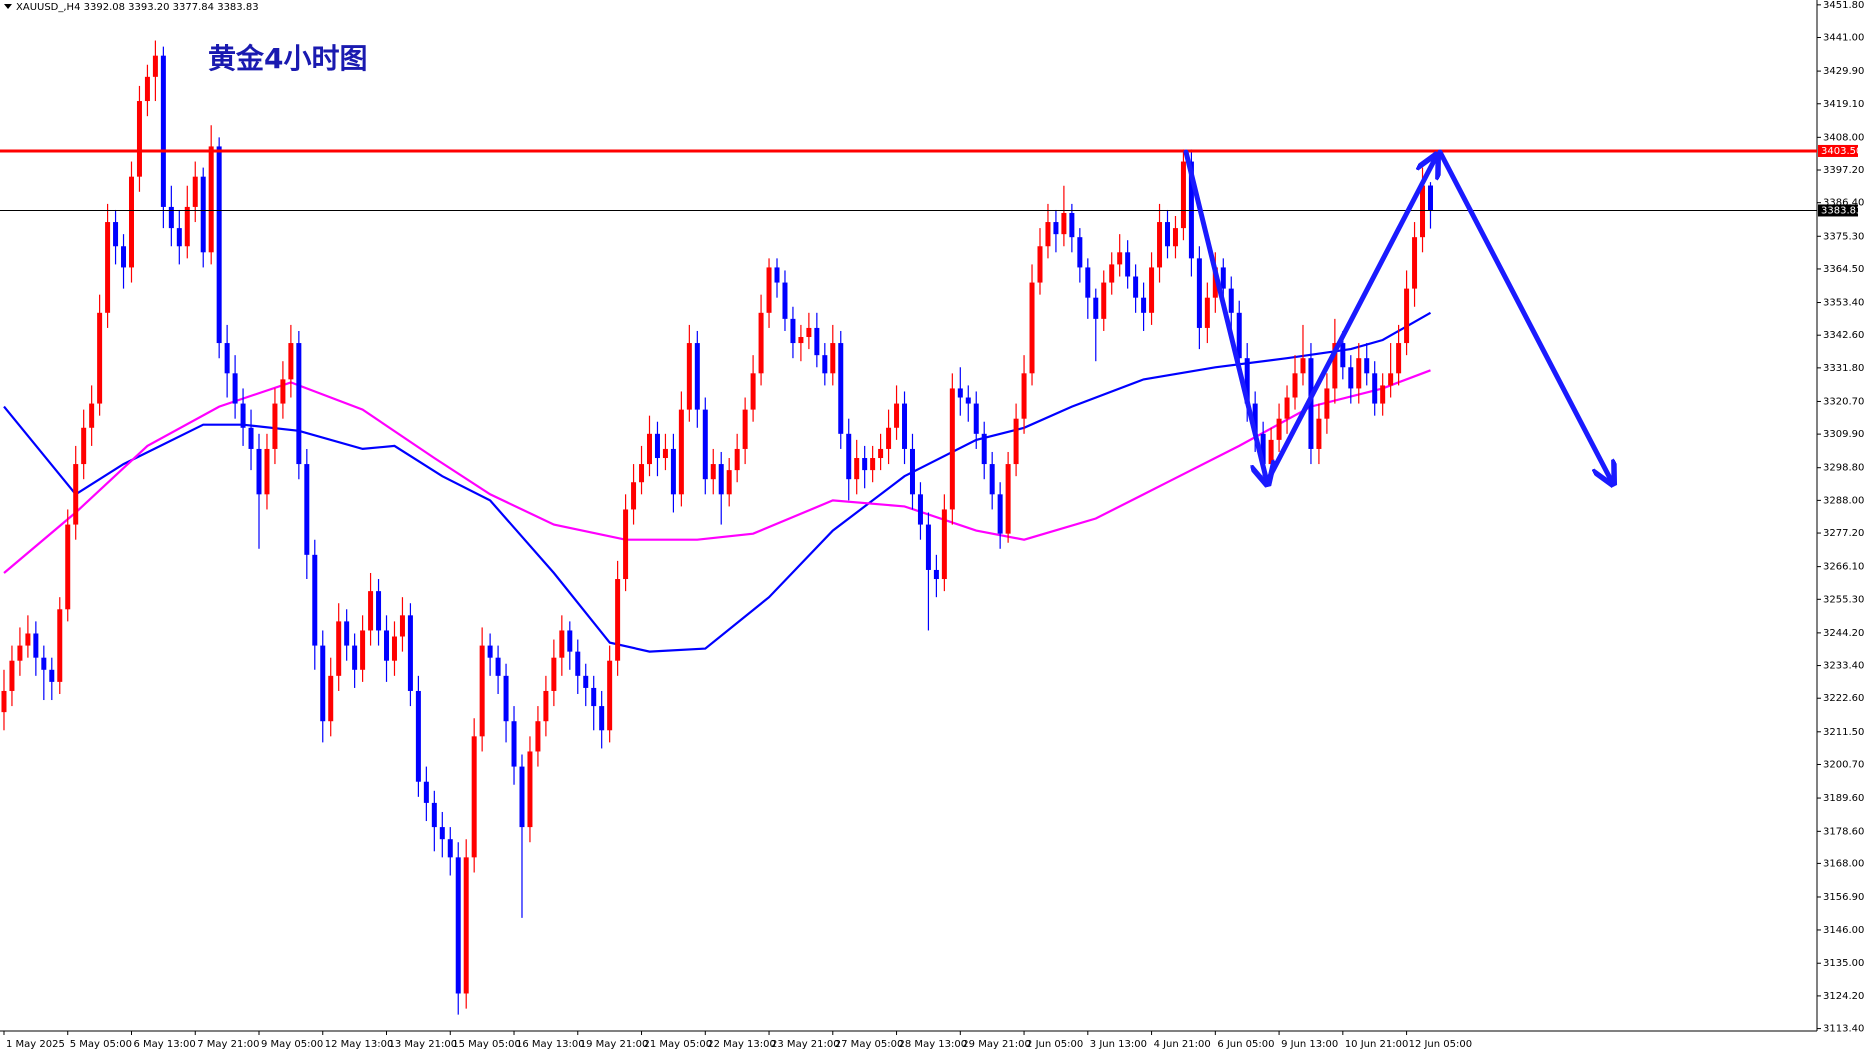  What do you see at coordinates (1843, 963) in the screenshot?
I see `y-tick-label: 3135.00` at bounding box center [1843, 963].